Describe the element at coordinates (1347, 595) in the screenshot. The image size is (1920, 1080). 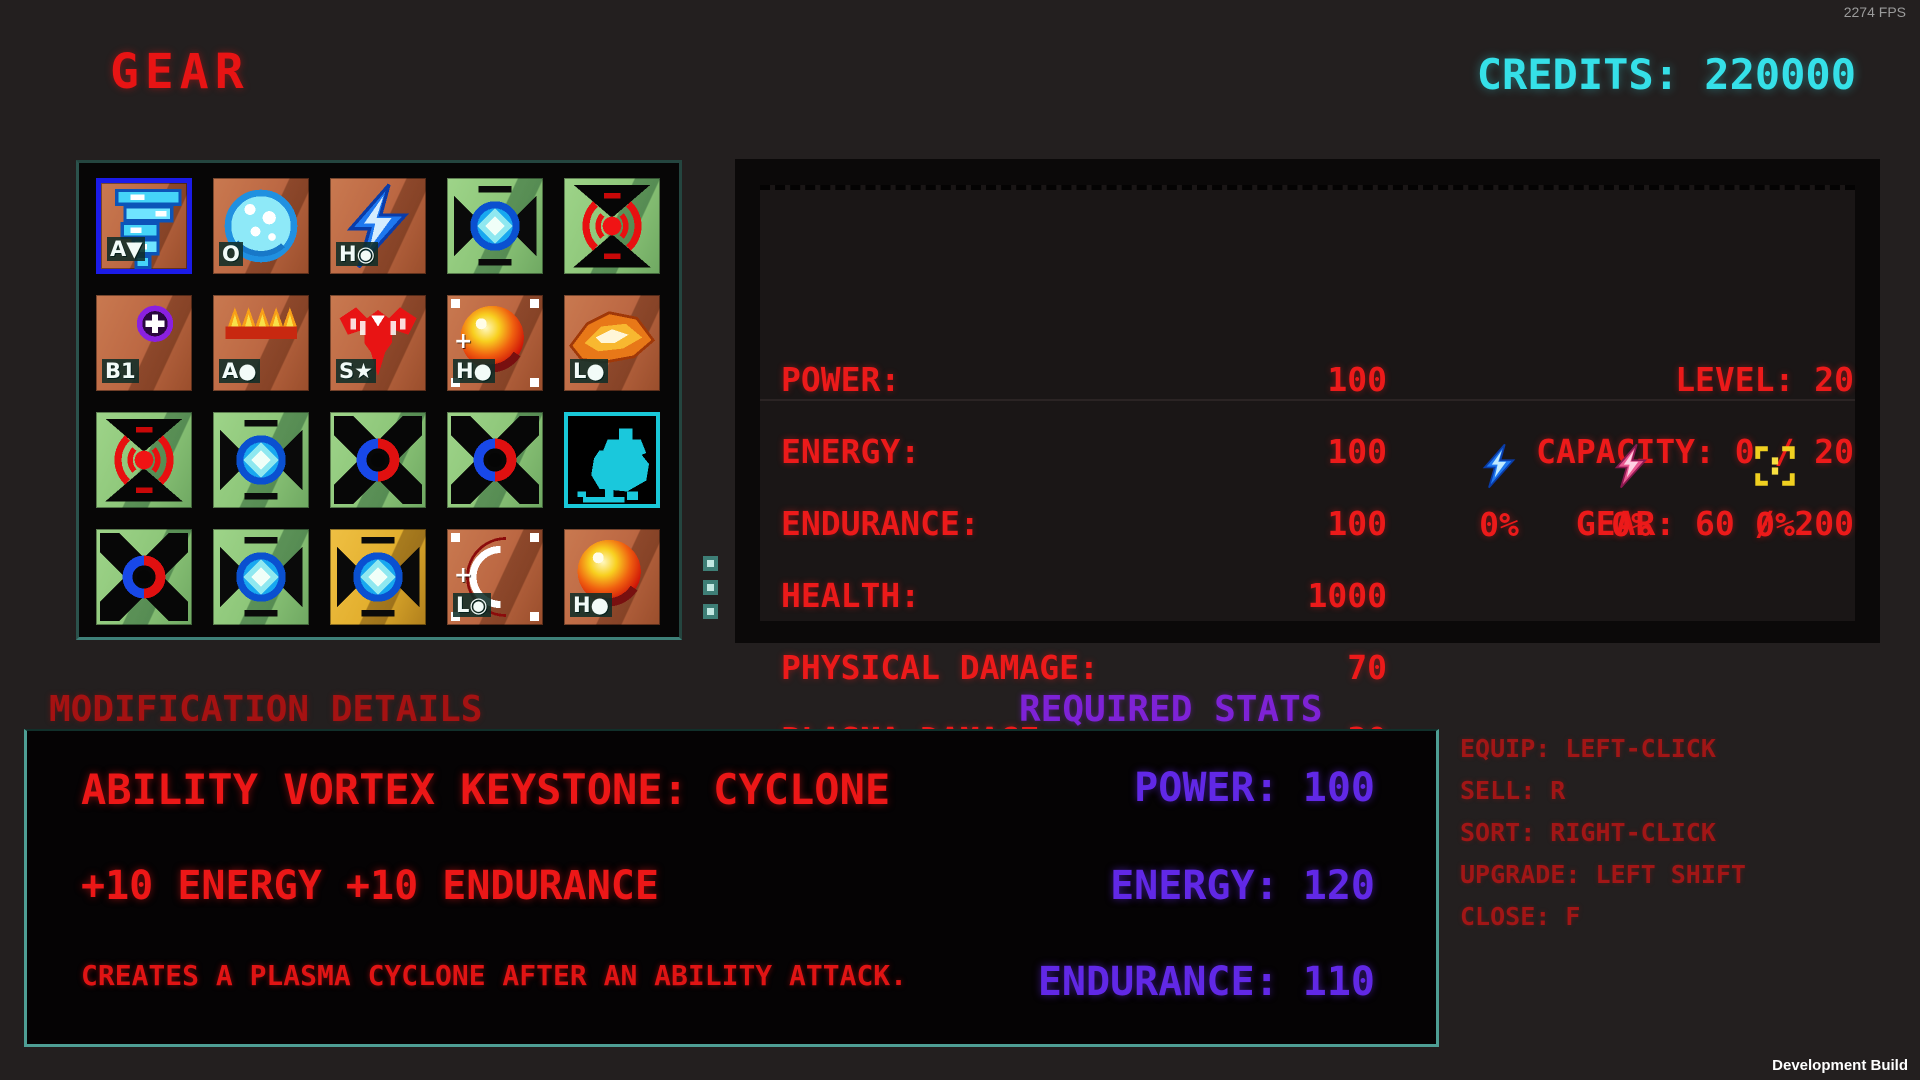
I see `health-value: 1000` at that location.